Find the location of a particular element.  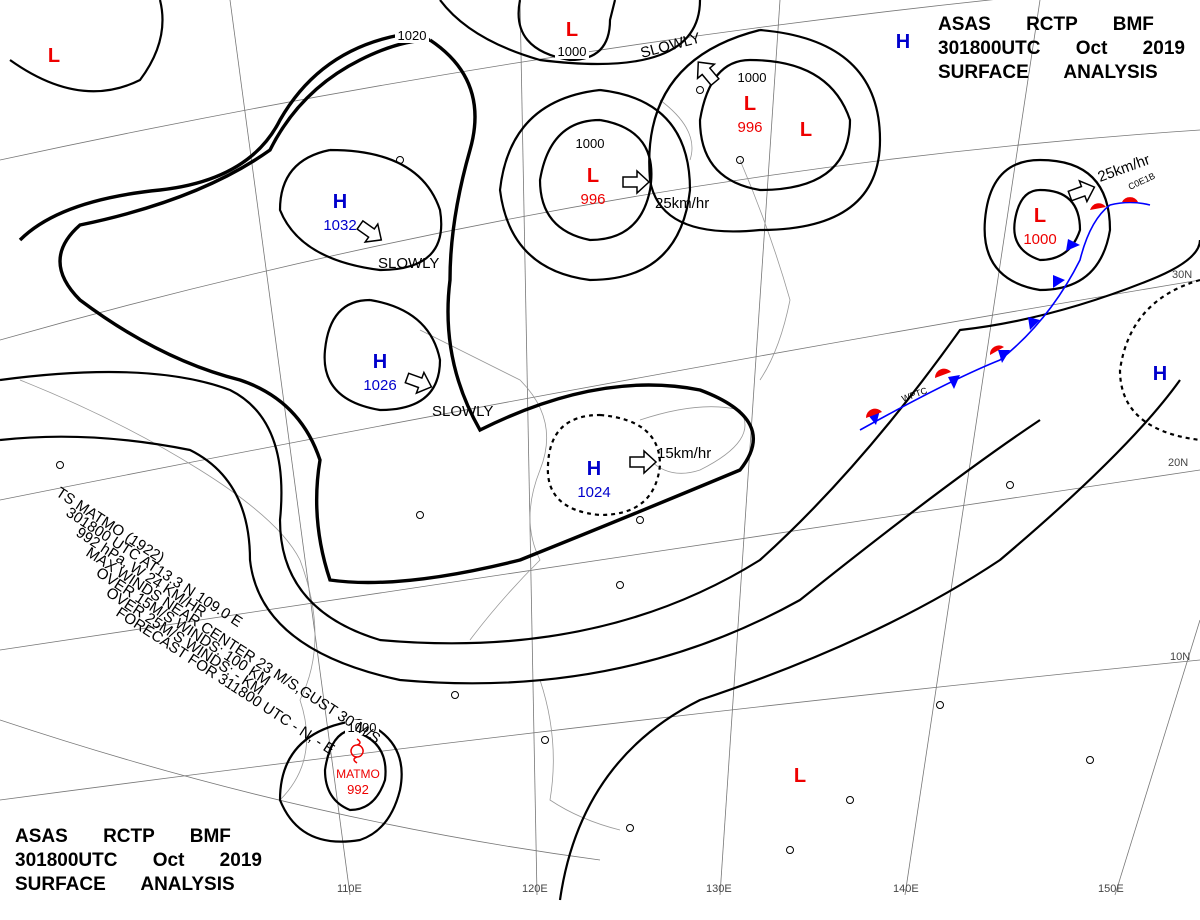

system-pressure: 1032 is located at coordinates (339, 225).